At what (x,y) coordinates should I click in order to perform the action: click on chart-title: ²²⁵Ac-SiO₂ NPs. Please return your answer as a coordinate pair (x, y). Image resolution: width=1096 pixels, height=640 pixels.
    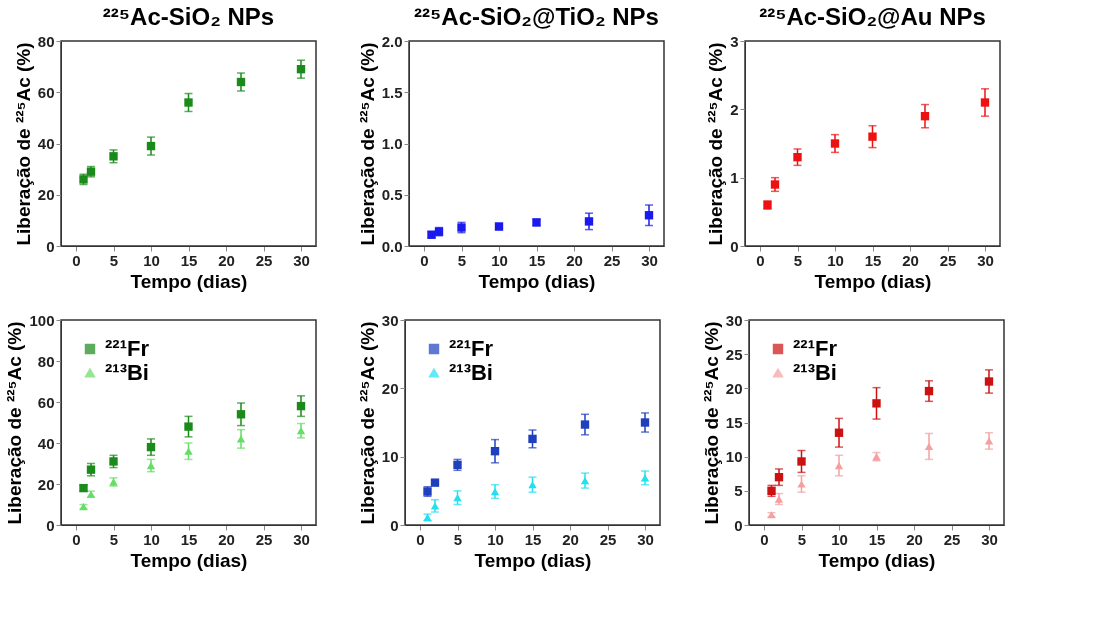
    Looking at the image, I should click on (188, 16).